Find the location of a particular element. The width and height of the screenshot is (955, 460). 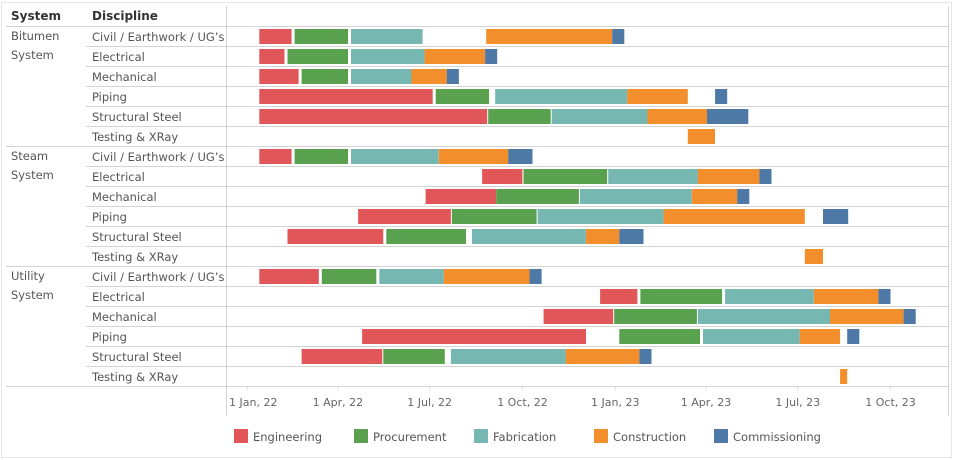

x-tick-label: 1 Apr, 22 is located at coordinates (338, 402).